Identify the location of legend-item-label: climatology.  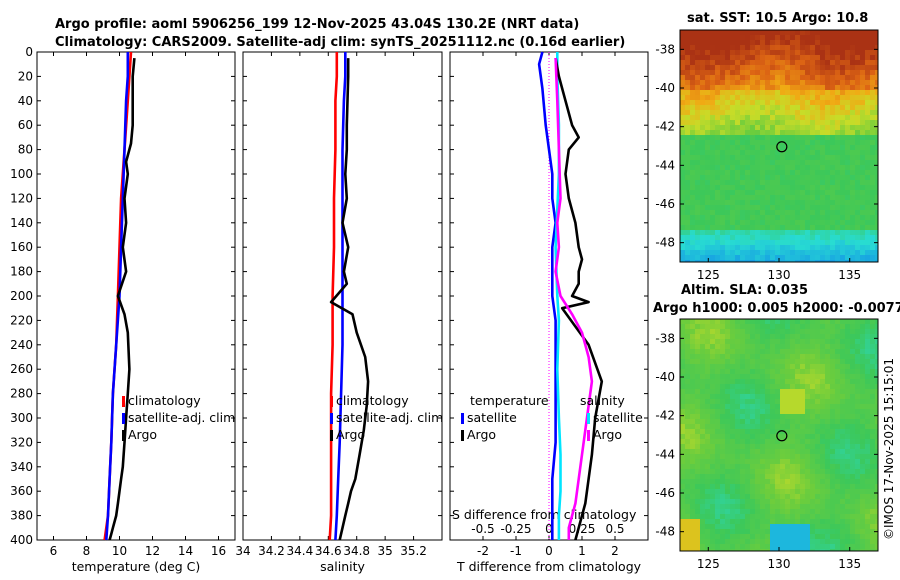
(372, 400).